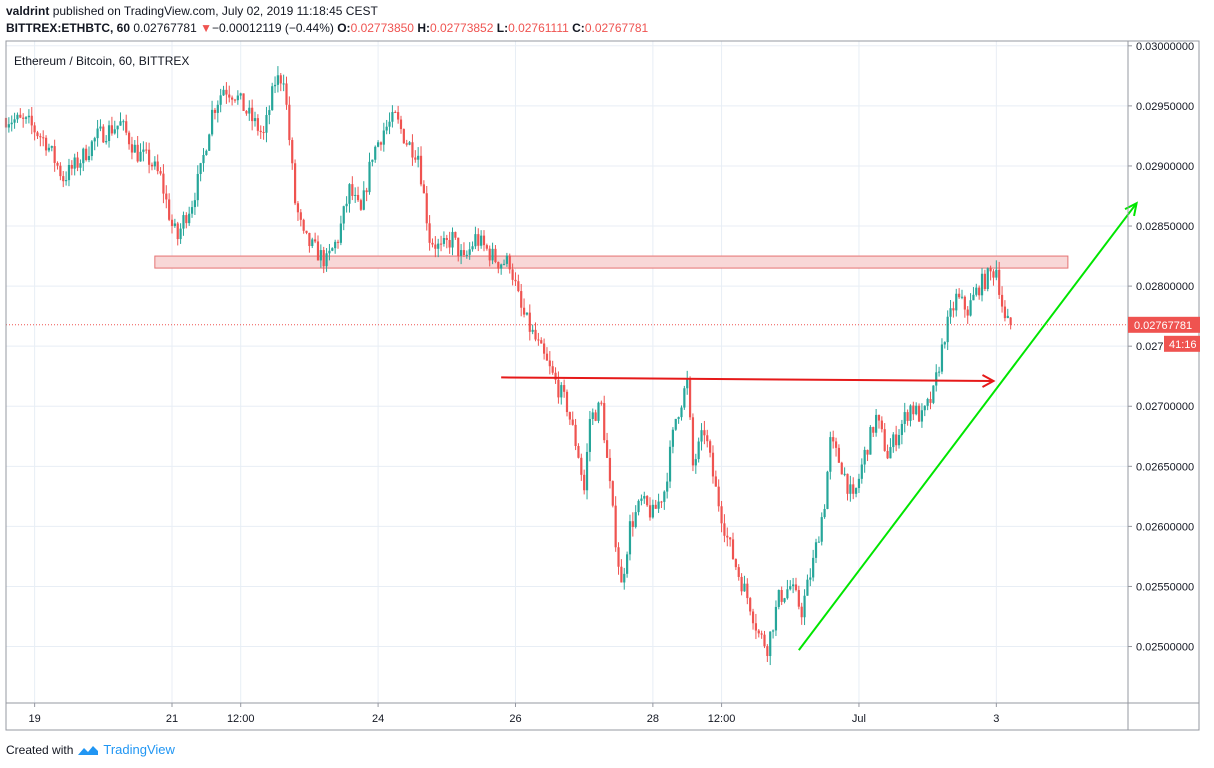 This screenshot has width=1214, height=768. I want to click on time-tick-label: 19, so click(34, 719).